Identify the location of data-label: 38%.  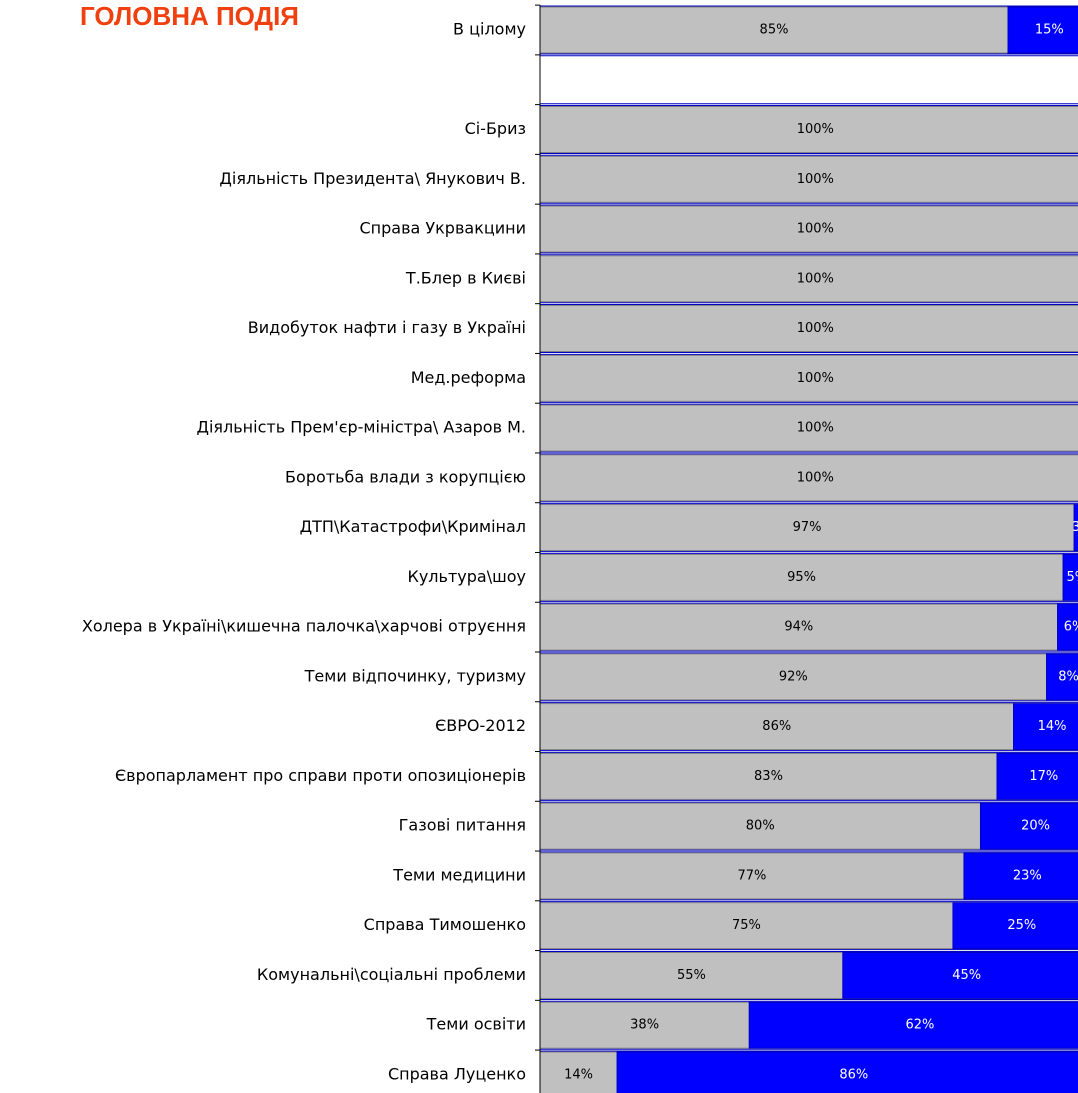
(644, 1025).